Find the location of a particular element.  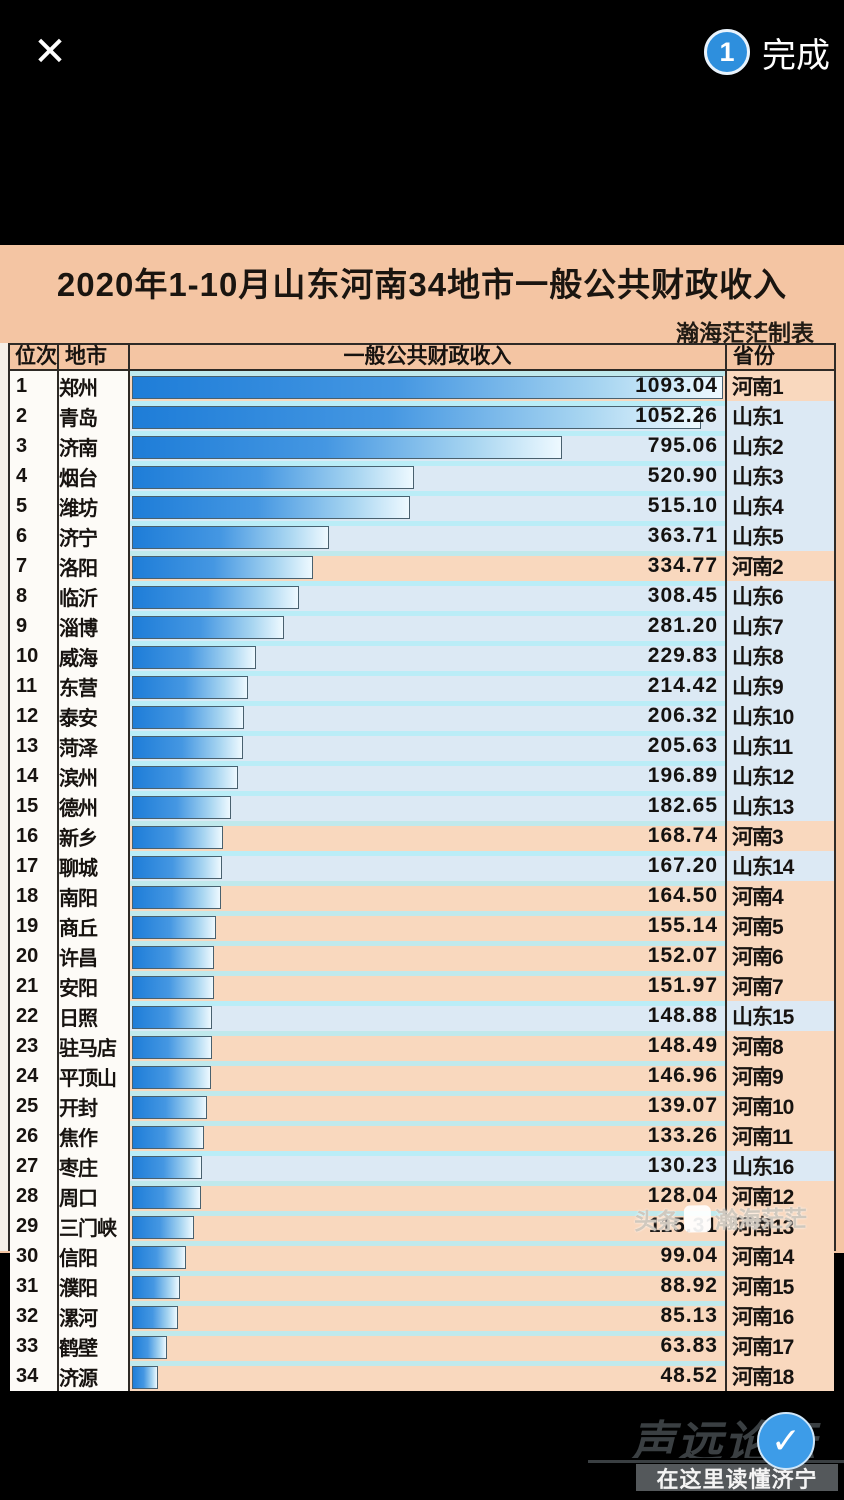

rank-cell: 3 is located at coordinates (34, 446).